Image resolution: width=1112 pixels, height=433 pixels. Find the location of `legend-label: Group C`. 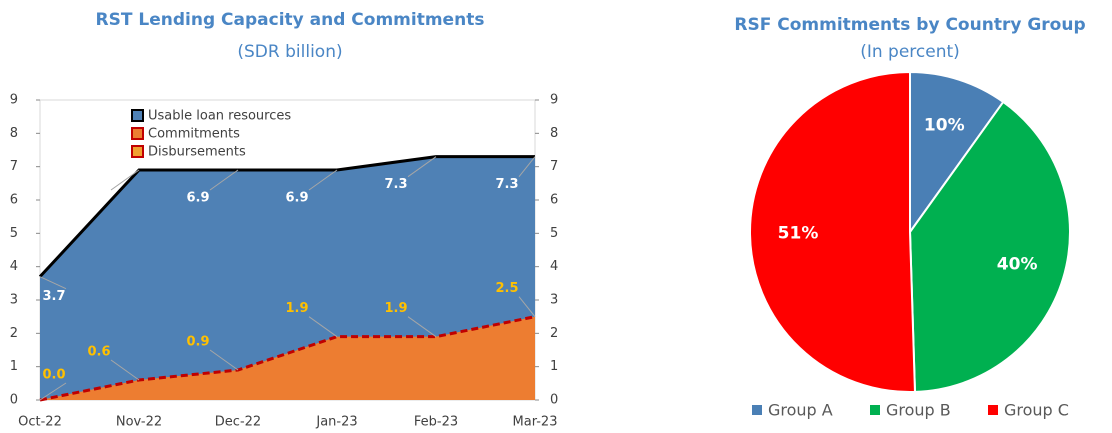

legend-label: Group C is located at coordinates (1036, 410).